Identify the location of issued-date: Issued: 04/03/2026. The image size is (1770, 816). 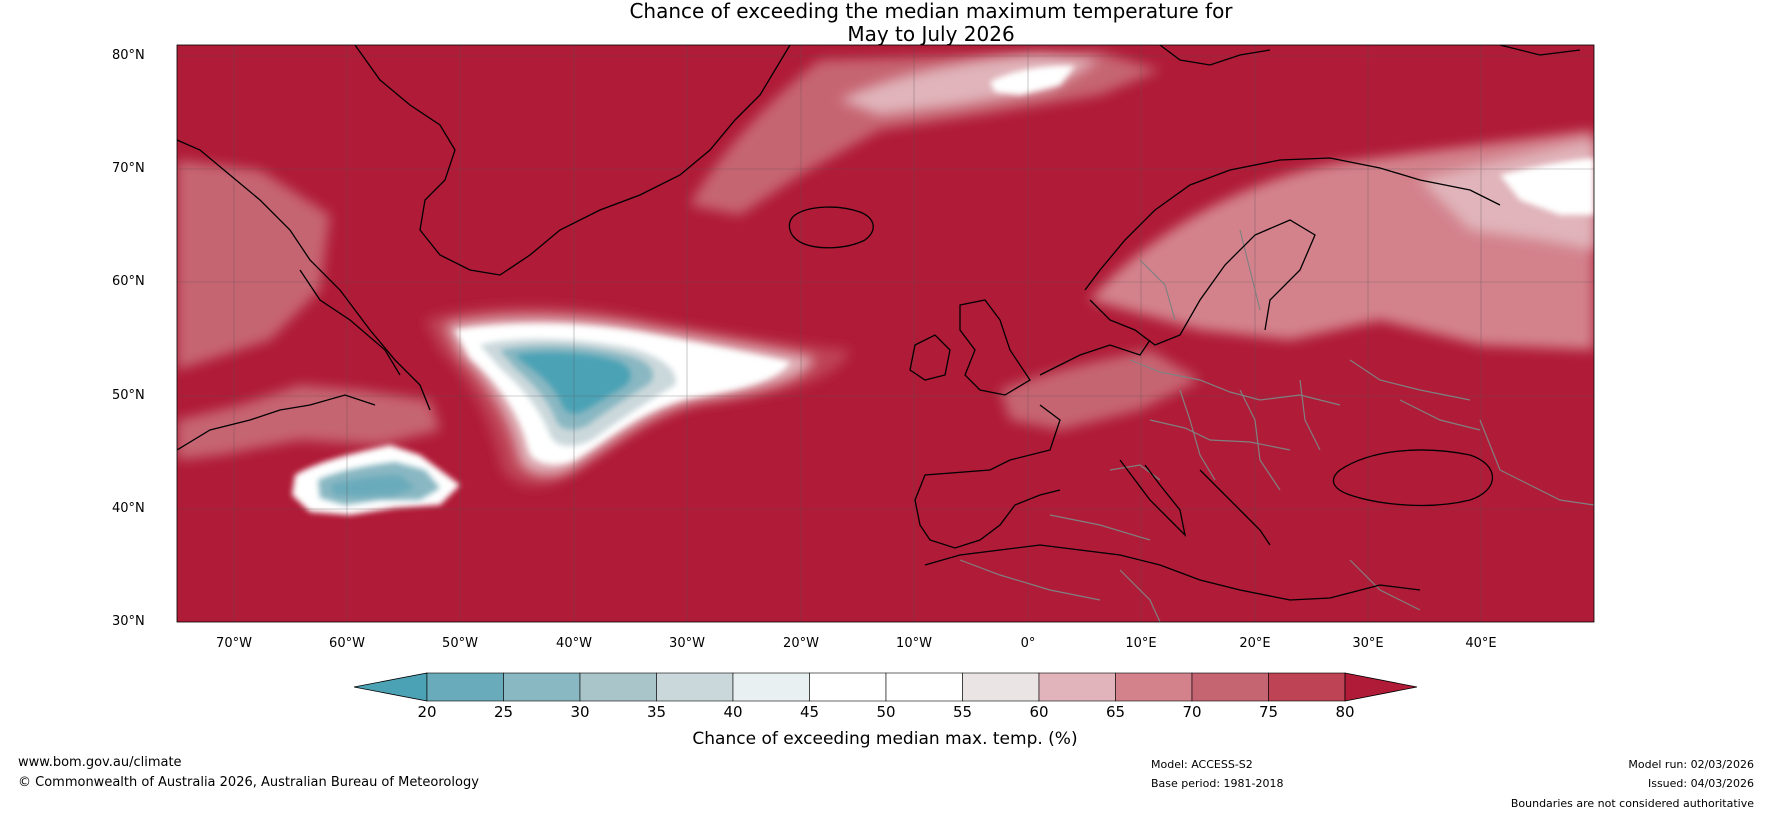
(1700, 783).